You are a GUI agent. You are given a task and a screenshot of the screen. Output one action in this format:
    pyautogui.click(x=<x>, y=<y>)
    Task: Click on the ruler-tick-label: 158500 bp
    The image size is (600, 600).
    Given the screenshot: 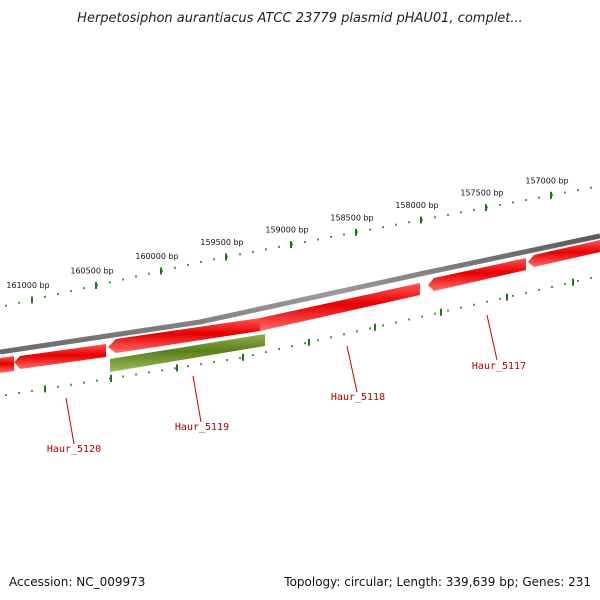 What is the action you would take?
    pyautogui.click(x=351, y=217)
    